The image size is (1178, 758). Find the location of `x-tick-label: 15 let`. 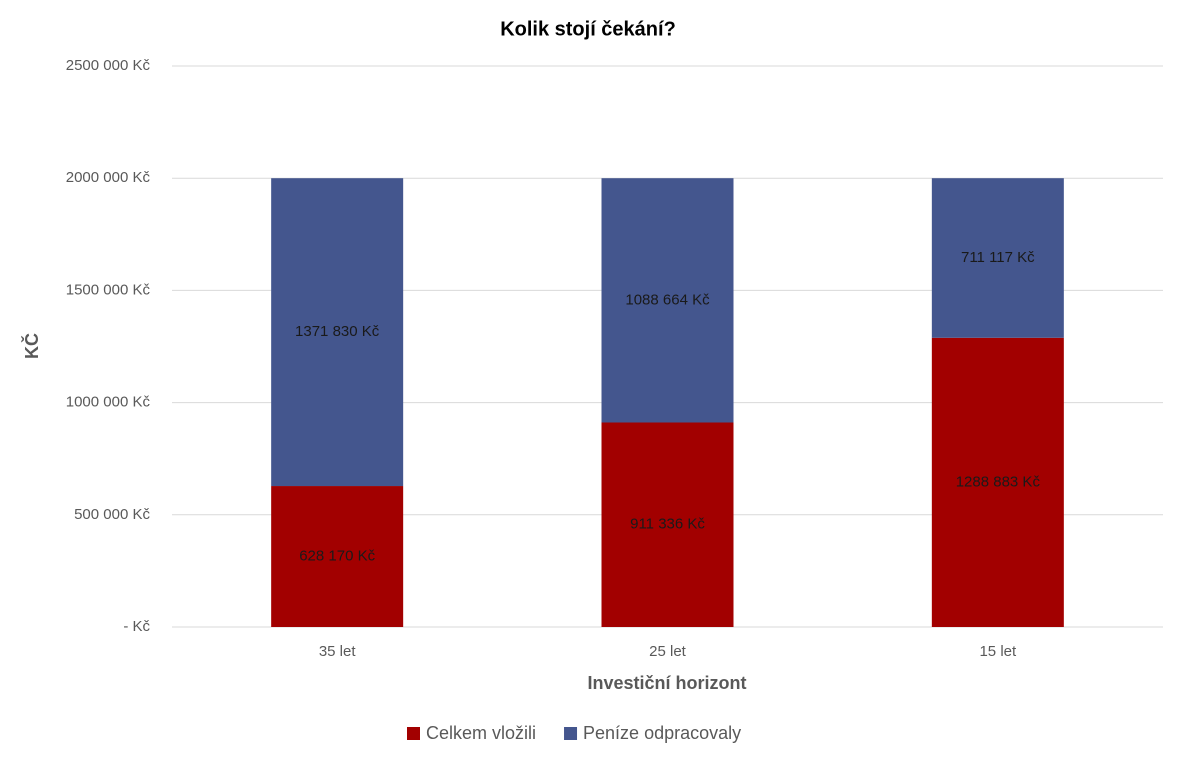

x-tick-label: 15 let is located at coordinates (998, 651).